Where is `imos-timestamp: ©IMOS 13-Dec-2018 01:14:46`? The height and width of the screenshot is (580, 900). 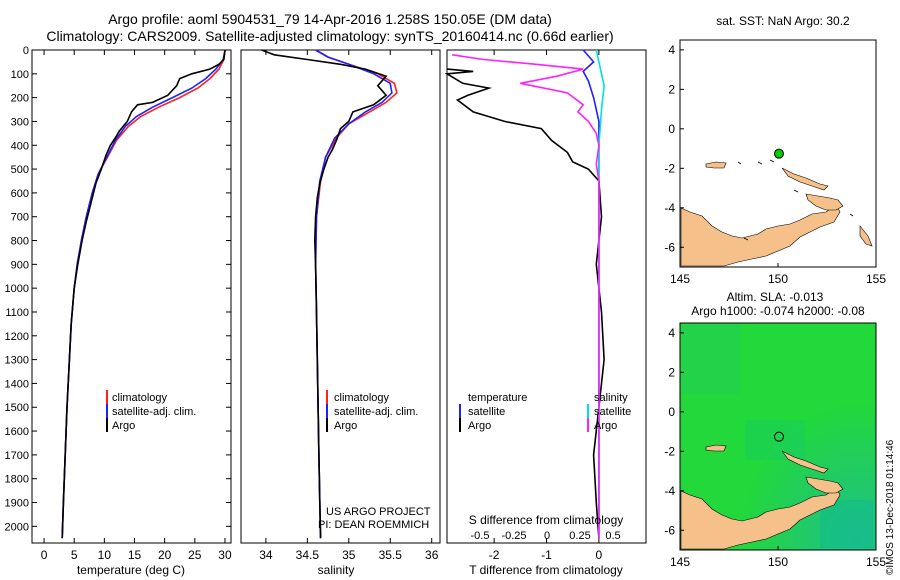
imos-timestamp: ©IMOS 13-Dec-2018 01:14:46 is located at coordinates (890, 507).